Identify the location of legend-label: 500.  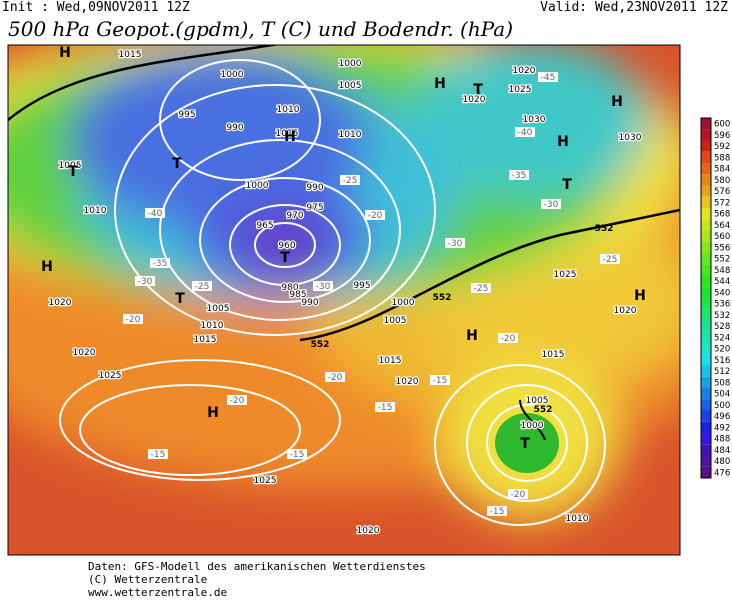
(722, 406).